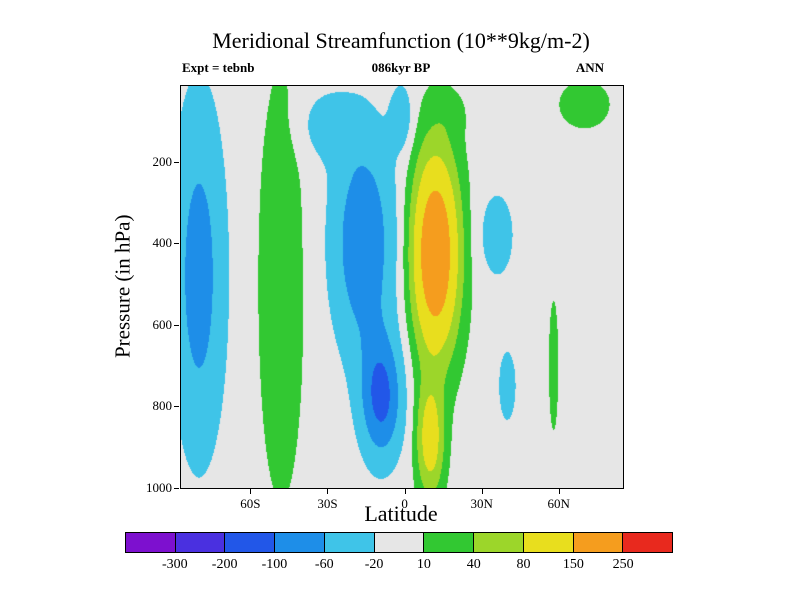  Describe the element at coordinates (404, 503) in the screenshot. I see `x-tick-label: 0` at that location.